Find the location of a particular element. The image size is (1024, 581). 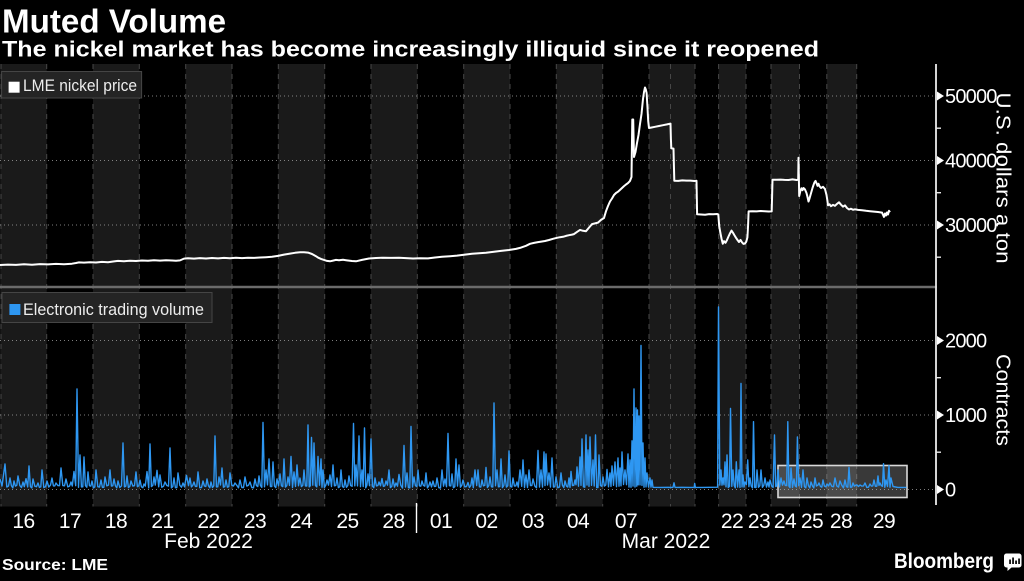

svg-text: 03 is located at coordinates (533, 521).